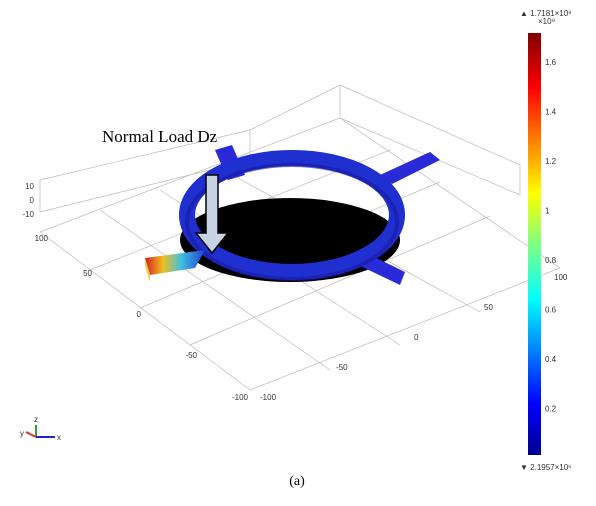 This screenshot has width=596, height=506. What do you see at coordinates (191, 355) in the screenshot?
I see `y-tick-label: -50` at bounding box center [191, 355].